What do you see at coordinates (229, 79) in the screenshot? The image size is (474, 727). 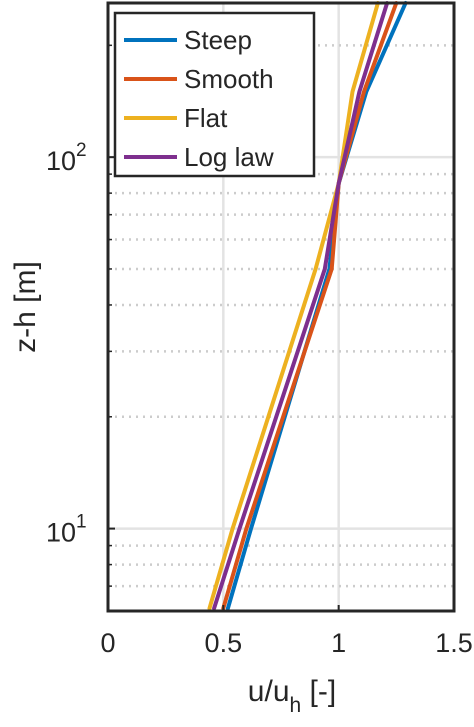 I see `legend-label: Smooth` at bounding box center [229, 79].